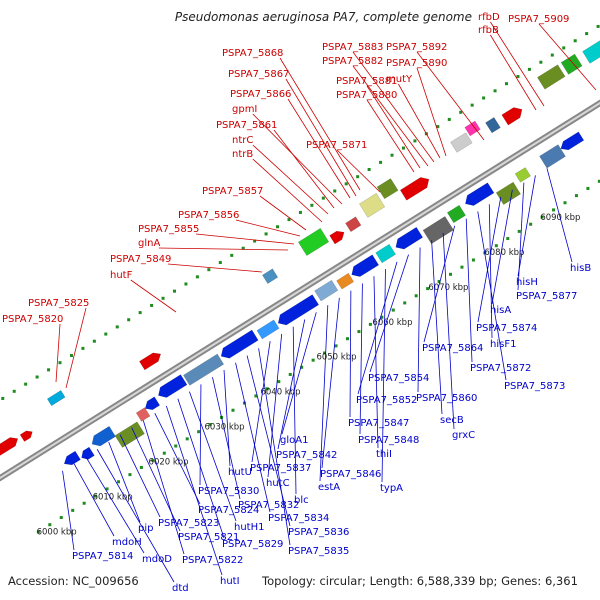  What do you see at coordinates (230, 581) in the screenshot?
I see `bottom-gene-label: hutI` at bounding box center [230, 581].